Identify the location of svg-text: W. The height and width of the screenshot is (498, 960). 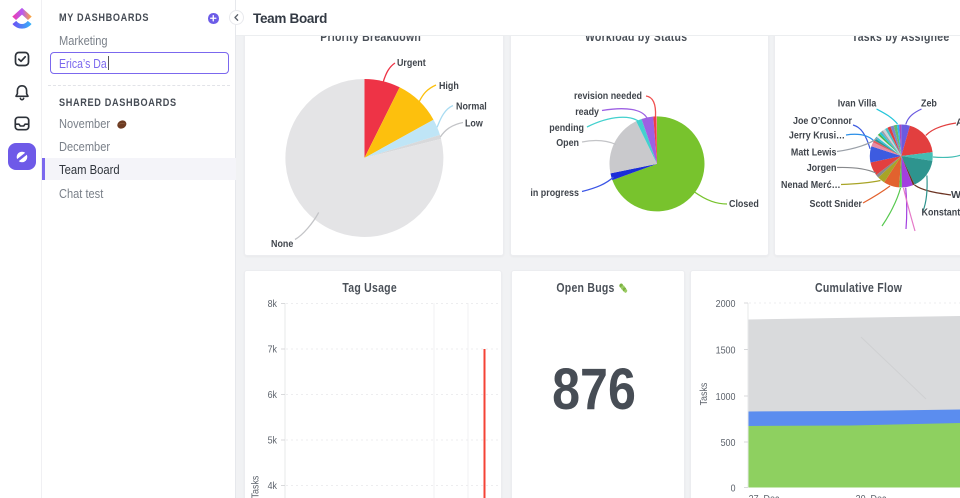
(955, 195).